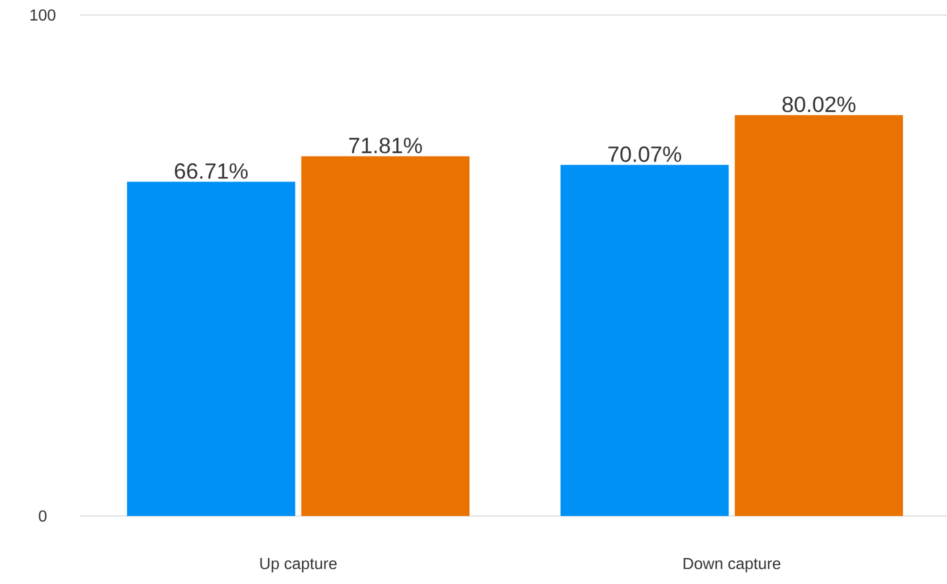  What do you see at coordinates (645, 154) in the screenshot?
I see `data-label: 70.07%` at bounding box center [645, 154].